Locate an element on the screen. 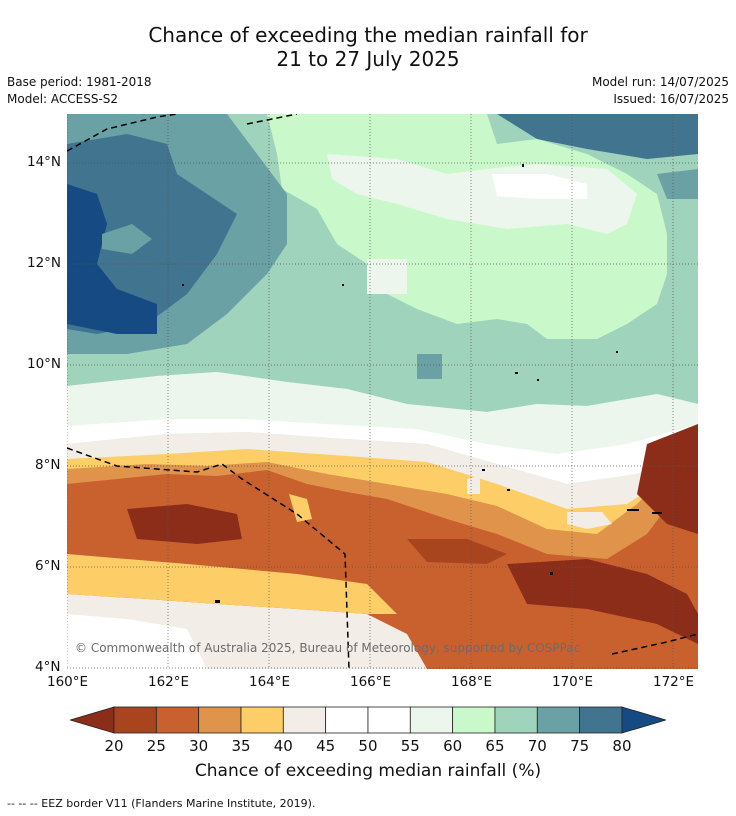 The height and width of the screenshot is (816, 736). issued-date: Issued: 16/07/2025 is located at coordinates (671, 99).